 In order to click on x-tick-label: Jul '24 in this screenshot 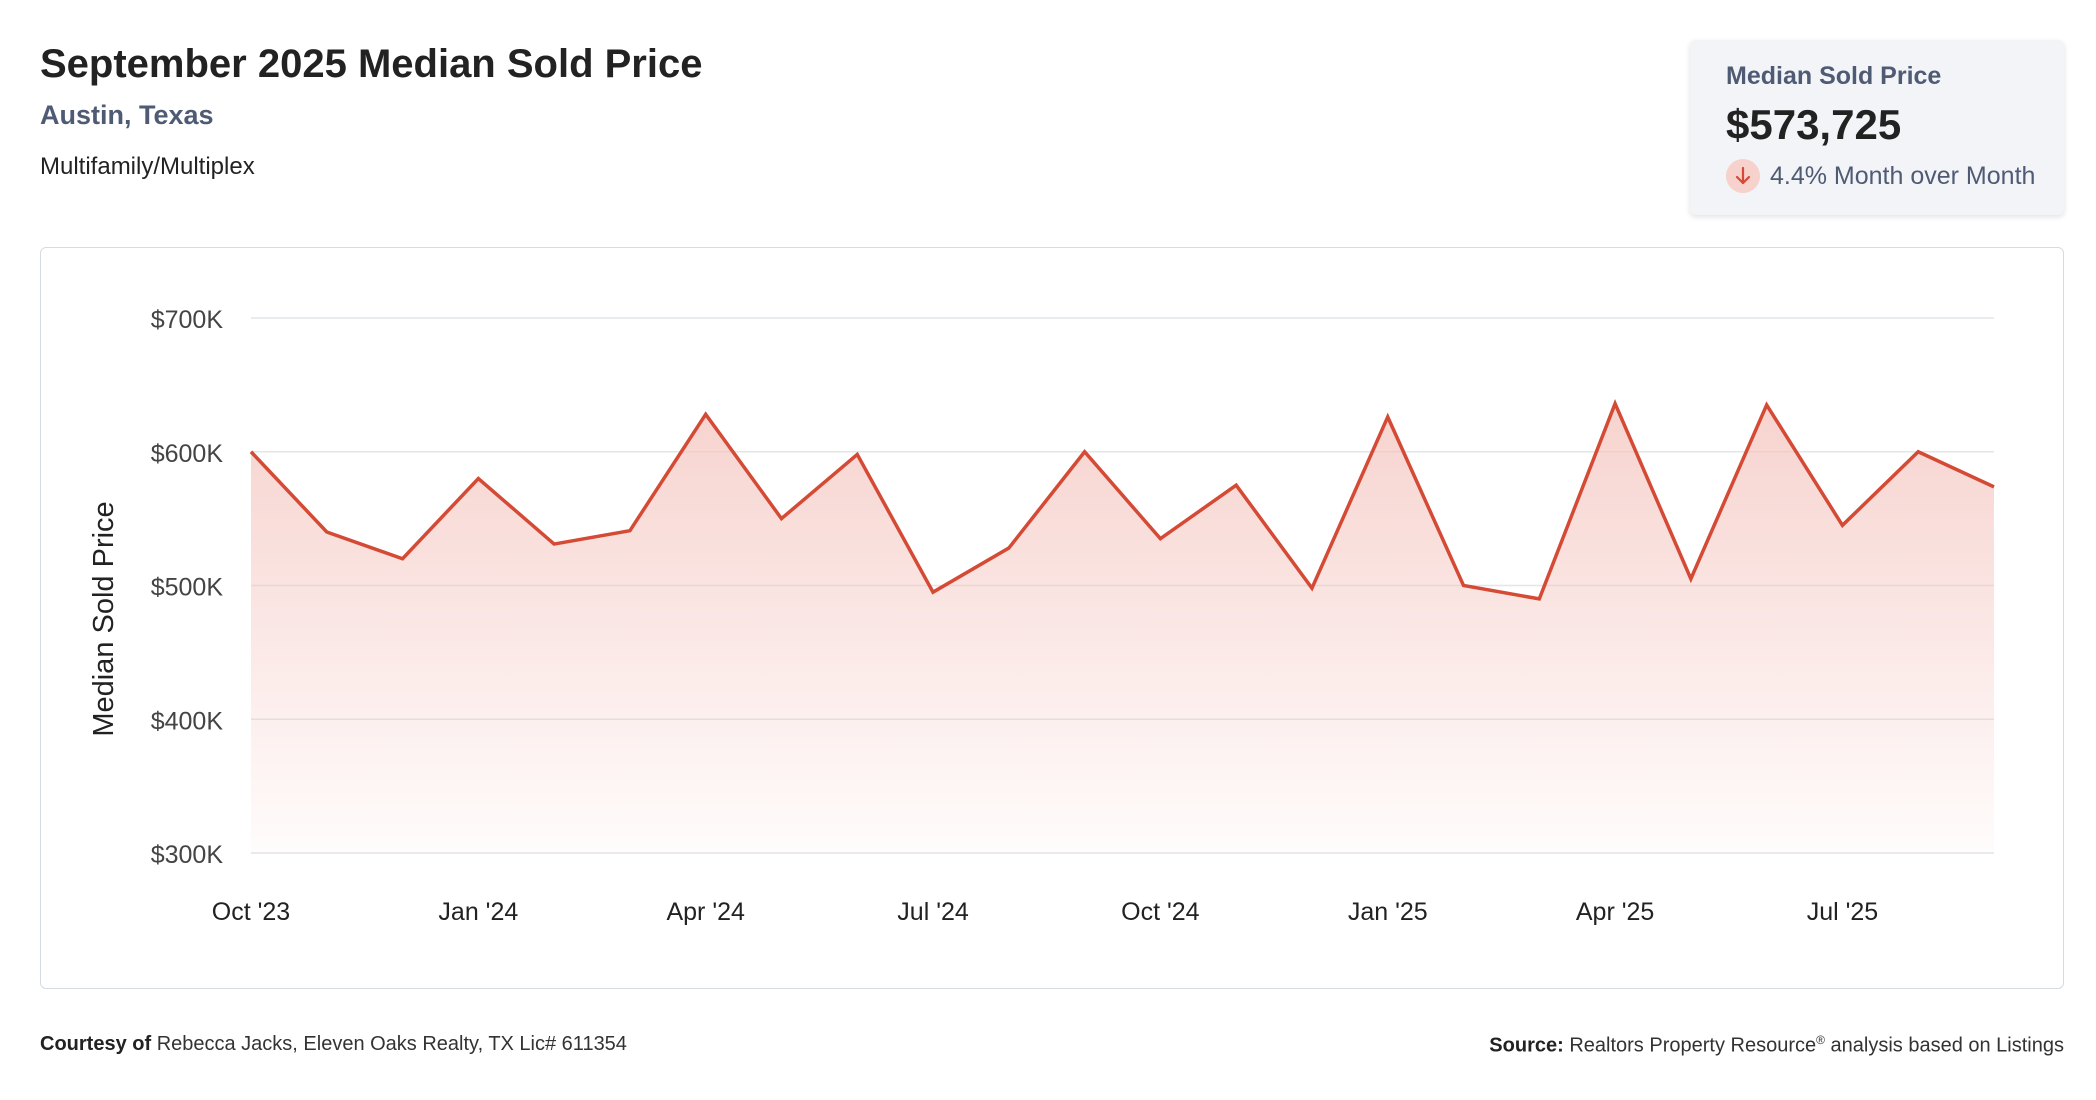, I will do `click(933, 912)`.